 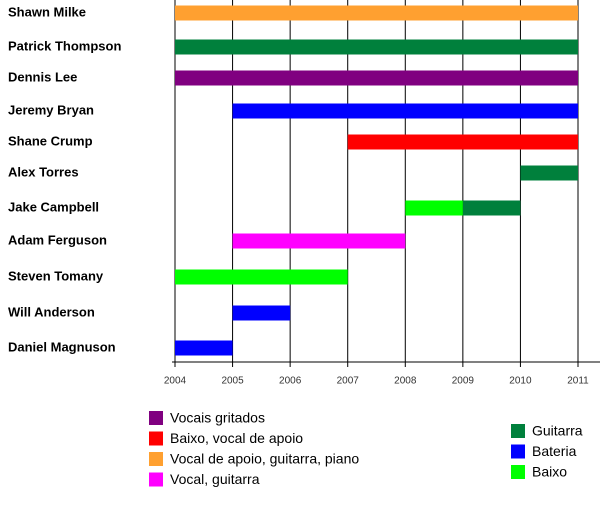 I want to click on row-label: Shawn Milke, so click(x=47, y=11).